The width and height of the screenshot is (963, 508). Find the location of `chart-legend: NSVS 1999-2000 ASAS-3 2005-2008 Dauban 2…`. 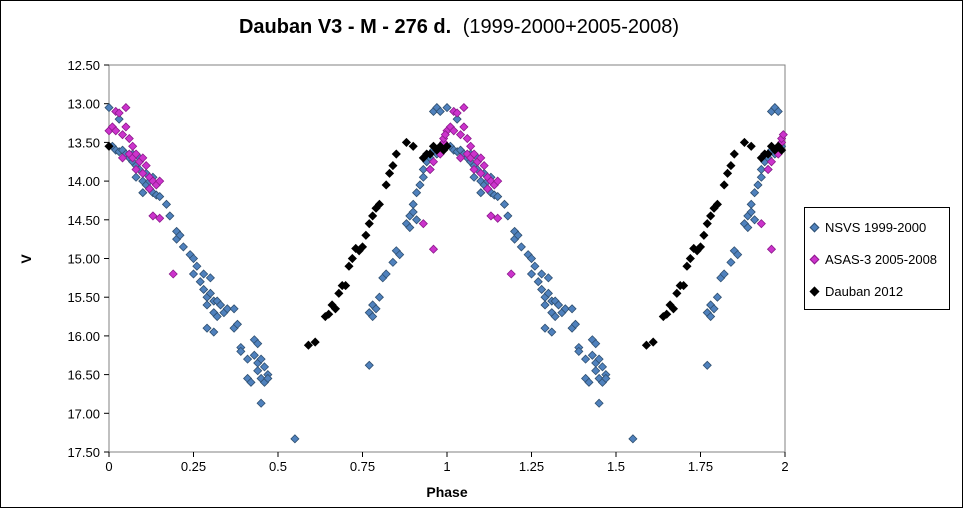

chart-legend: NSVS 1999-2000 ASAS-3 2005-2008 Dauban 2… is located at coordinates (877, 258).